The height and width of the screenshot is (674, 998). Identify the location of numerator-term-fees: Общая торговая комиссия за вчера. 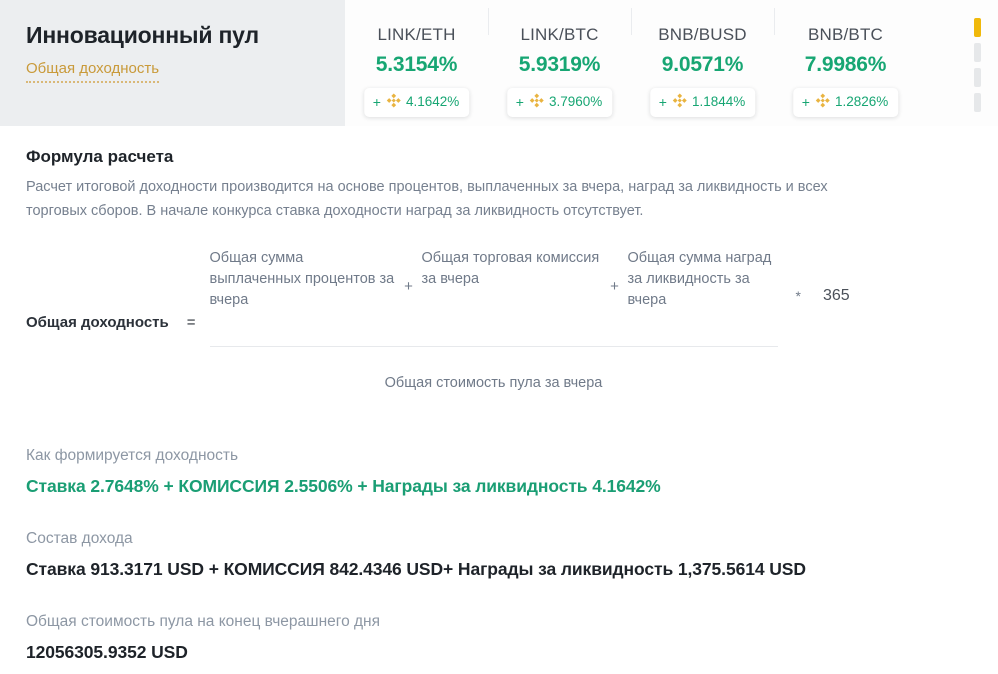
(510, 269).